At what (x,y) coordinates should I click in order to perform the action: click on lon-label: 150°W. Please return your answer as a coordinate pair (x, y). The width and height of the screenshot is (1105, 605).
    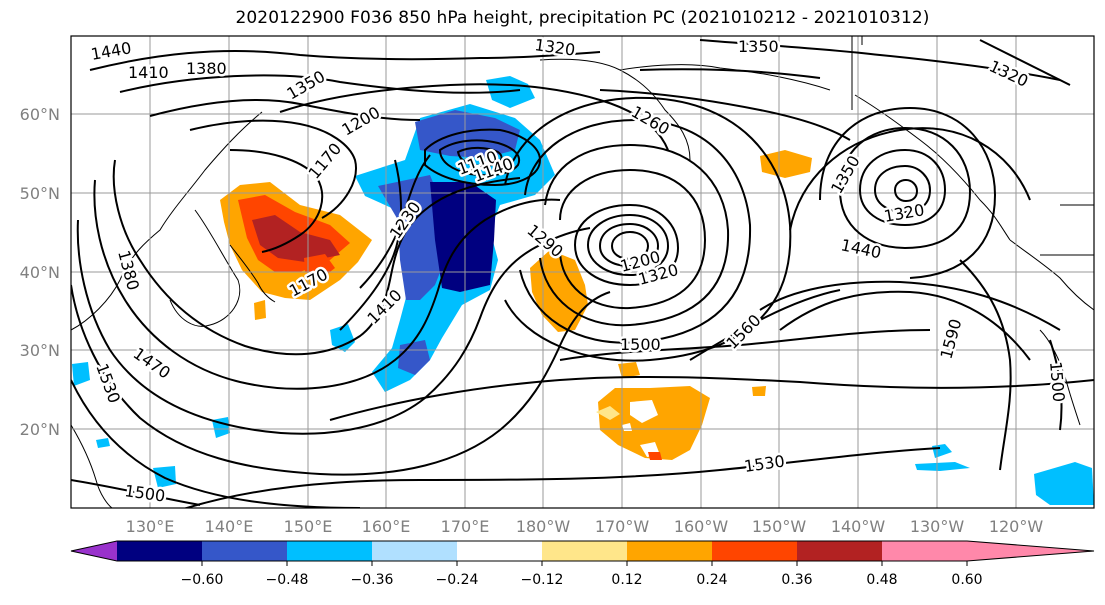
    Looking at the image, I should click on (779, 526).